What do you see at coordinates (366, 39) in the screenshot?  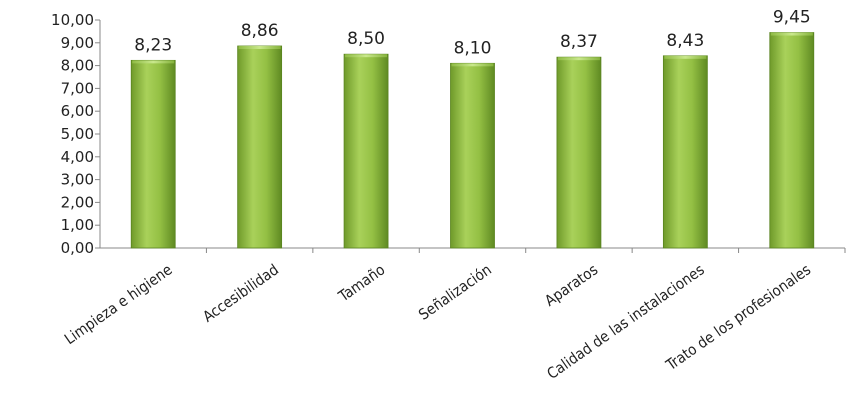 I see `data-label: 8,50` at bounding box center [366, 39].